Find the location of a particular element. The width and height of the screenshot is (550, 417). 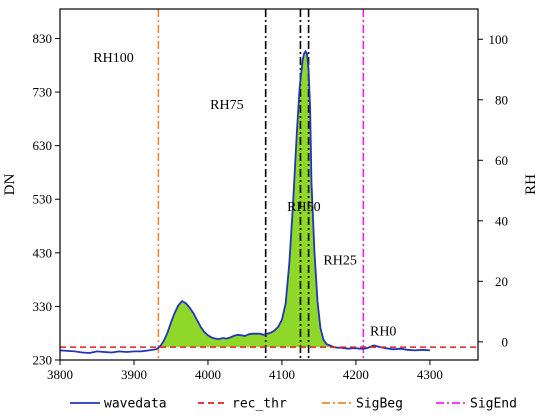

annotation-rh0: RH0 is located at coordinates (383, 331).